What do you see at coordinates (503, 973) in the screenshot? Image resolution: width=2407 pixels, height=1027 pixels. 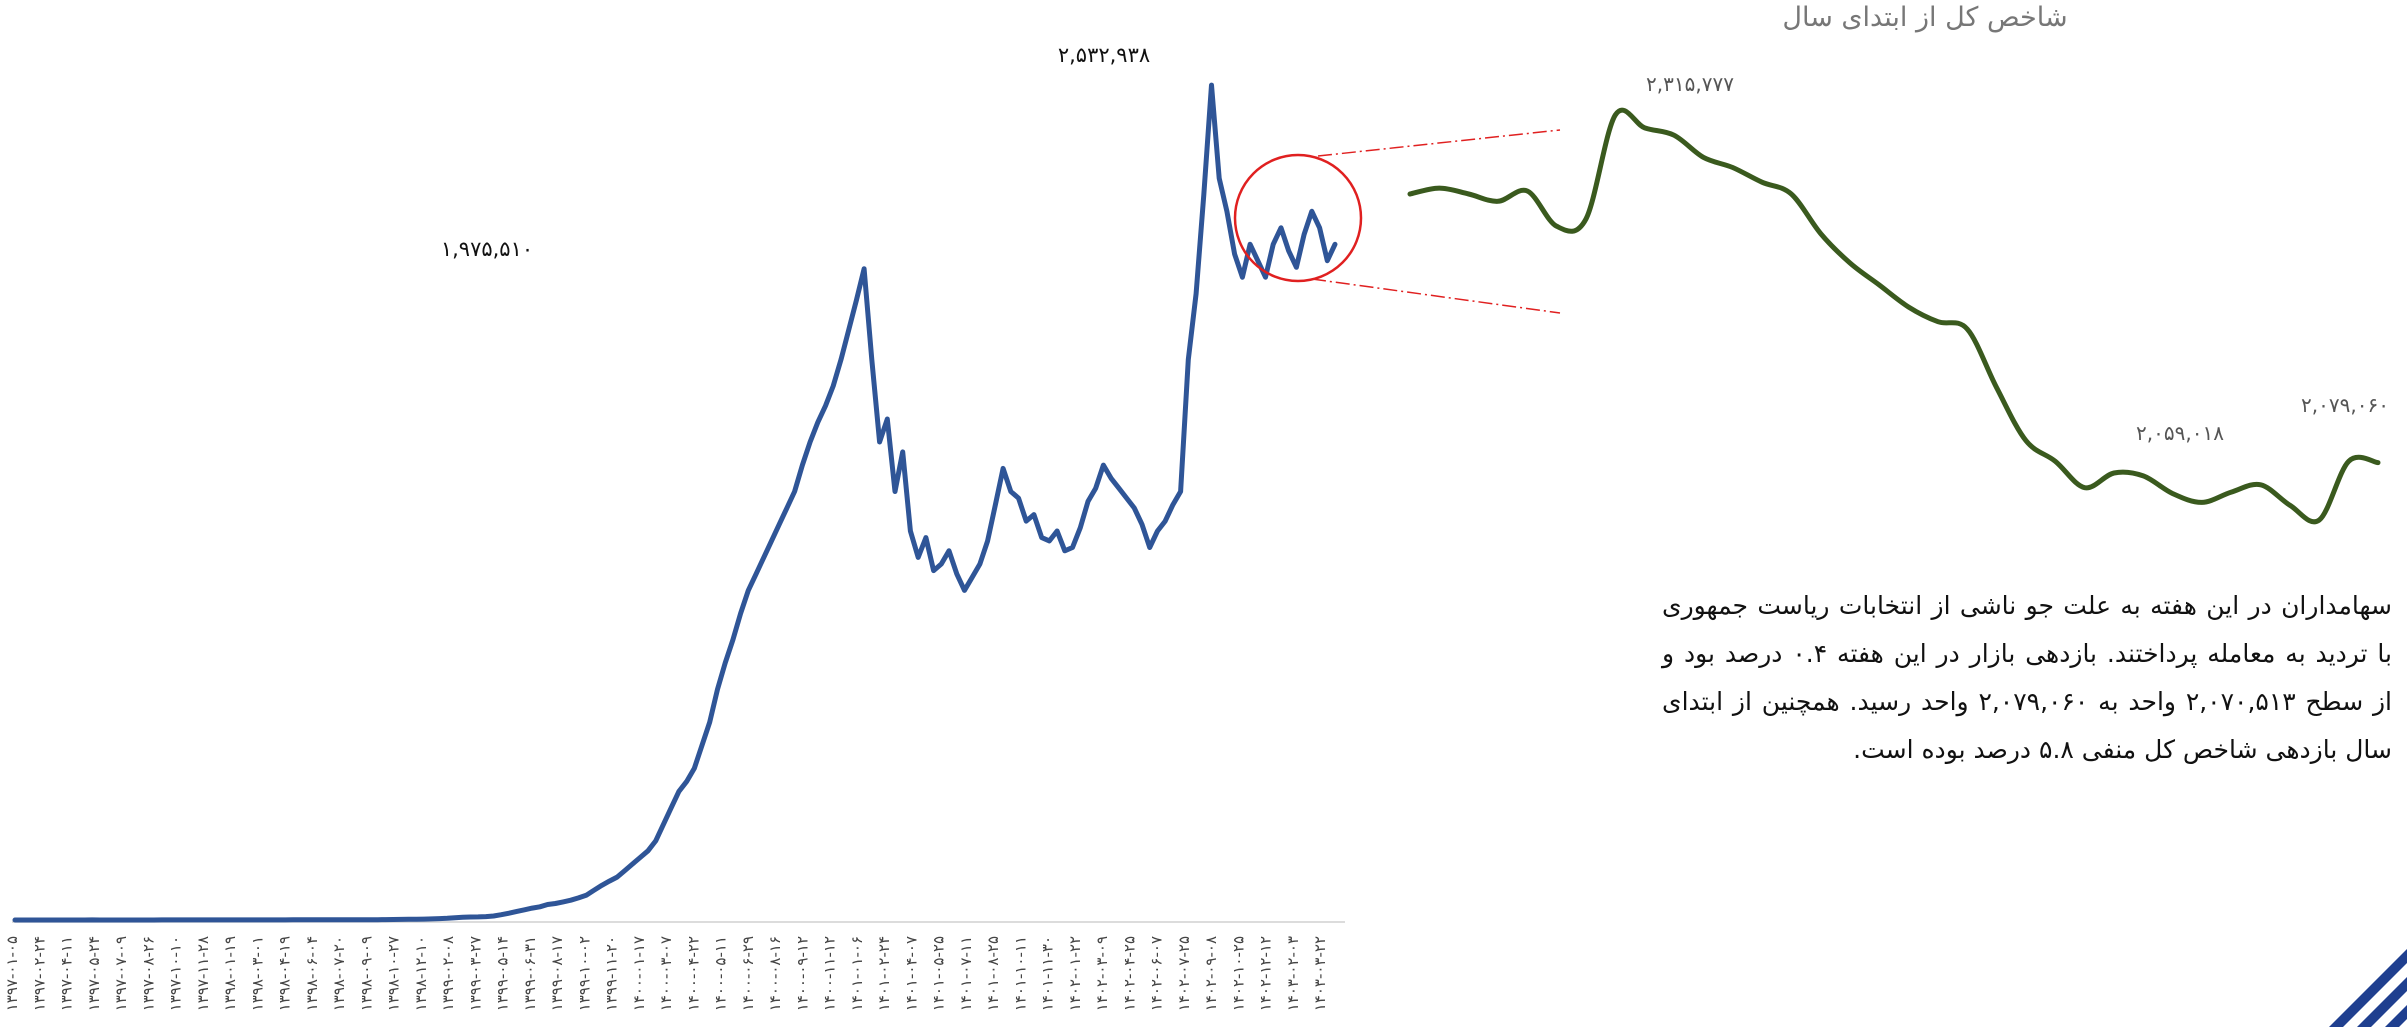 I see `x-tick-label: ۱۳۹۹-۰۵-۱۴` at bounding box center [503, 973].